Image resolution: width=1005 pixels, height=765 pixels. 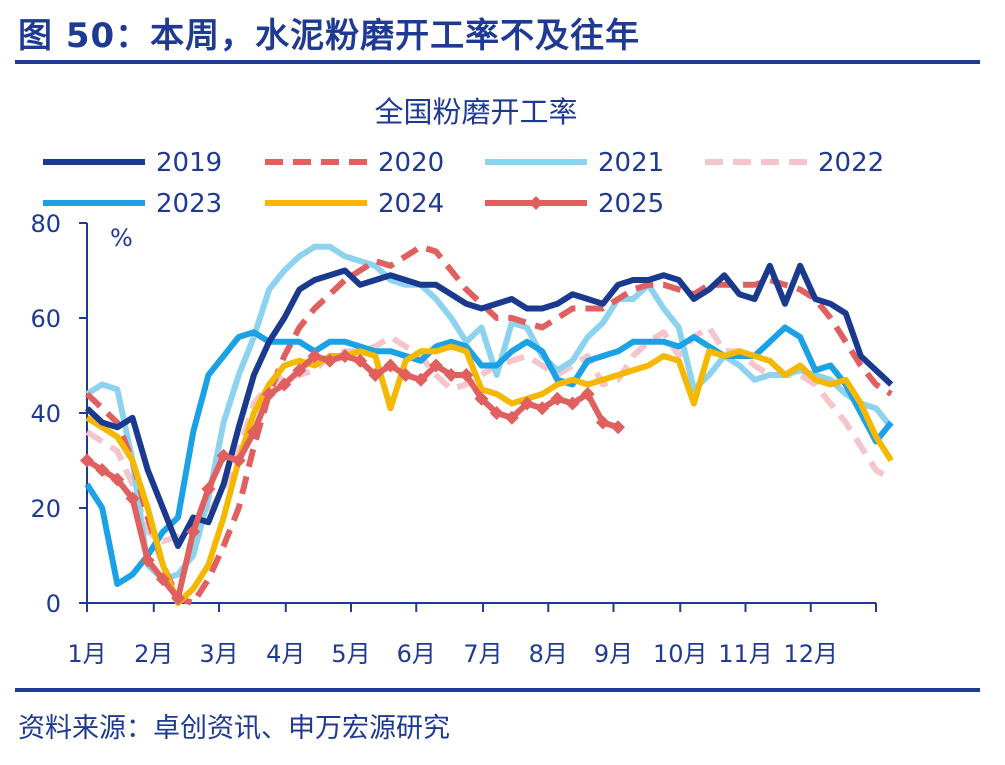 I want to click on y-tick-label: 80, so click(x=45, y=224).